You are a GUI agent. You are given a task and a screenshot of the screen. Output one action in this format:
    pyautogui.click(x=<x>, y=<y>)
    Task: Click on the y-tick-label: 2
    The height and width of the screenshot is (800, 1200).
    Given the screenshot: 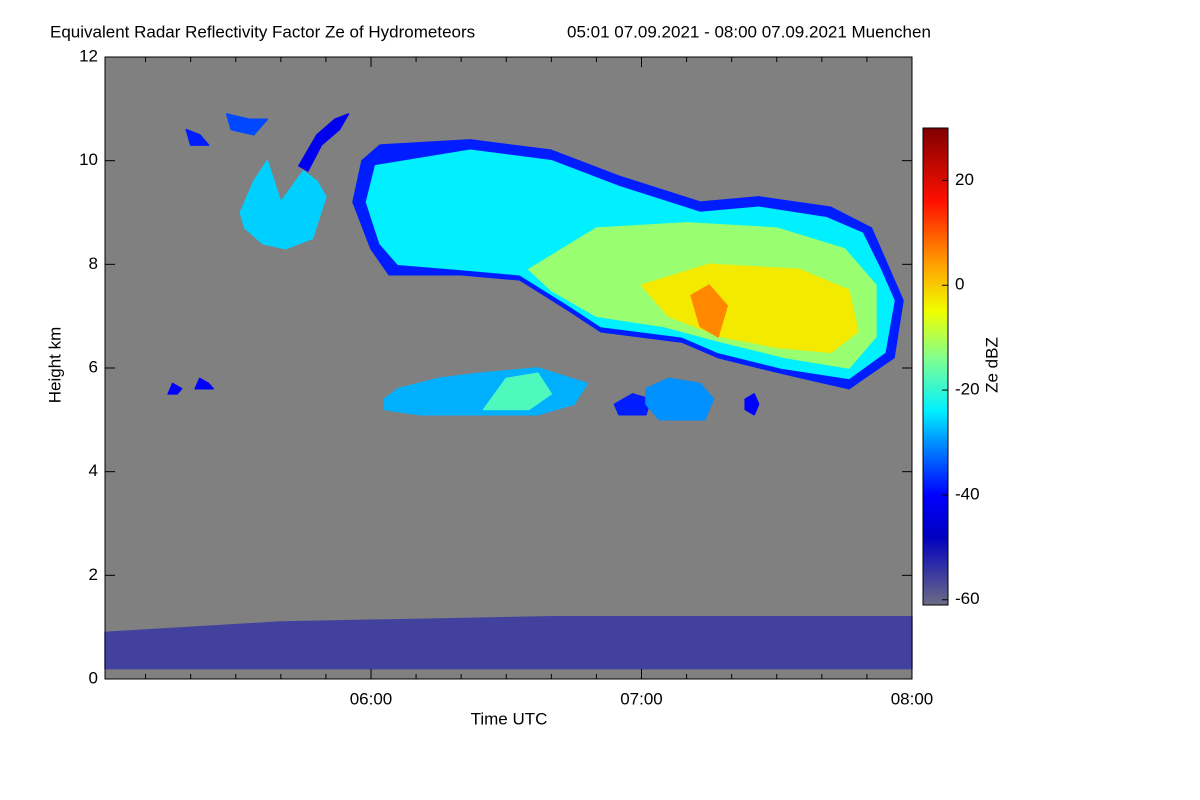 What is the action you would take?
    pyautogui.click(x=93, y=574)
    